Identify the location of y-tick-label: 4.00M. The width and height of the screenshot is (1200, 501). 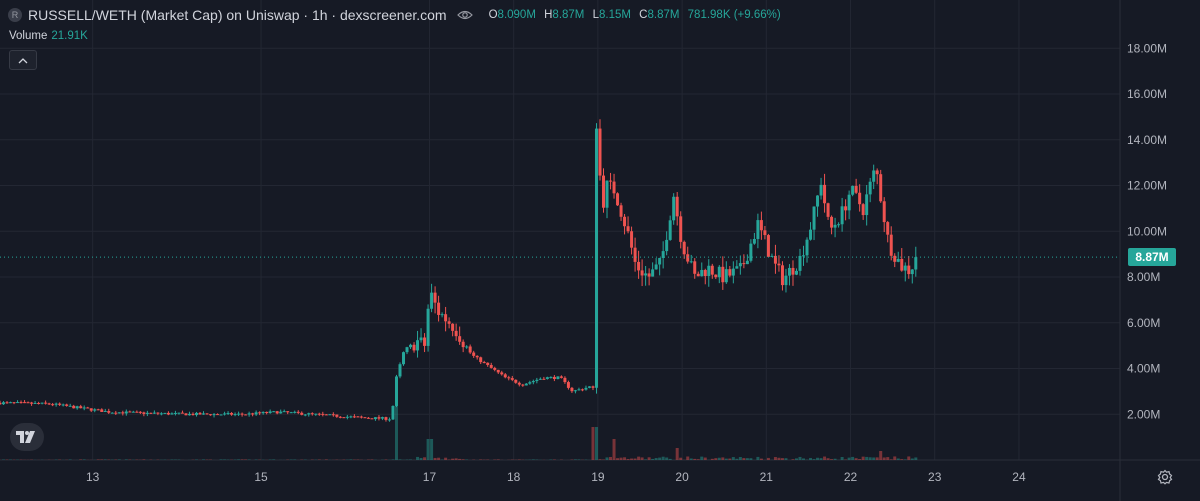
(1143, 369).